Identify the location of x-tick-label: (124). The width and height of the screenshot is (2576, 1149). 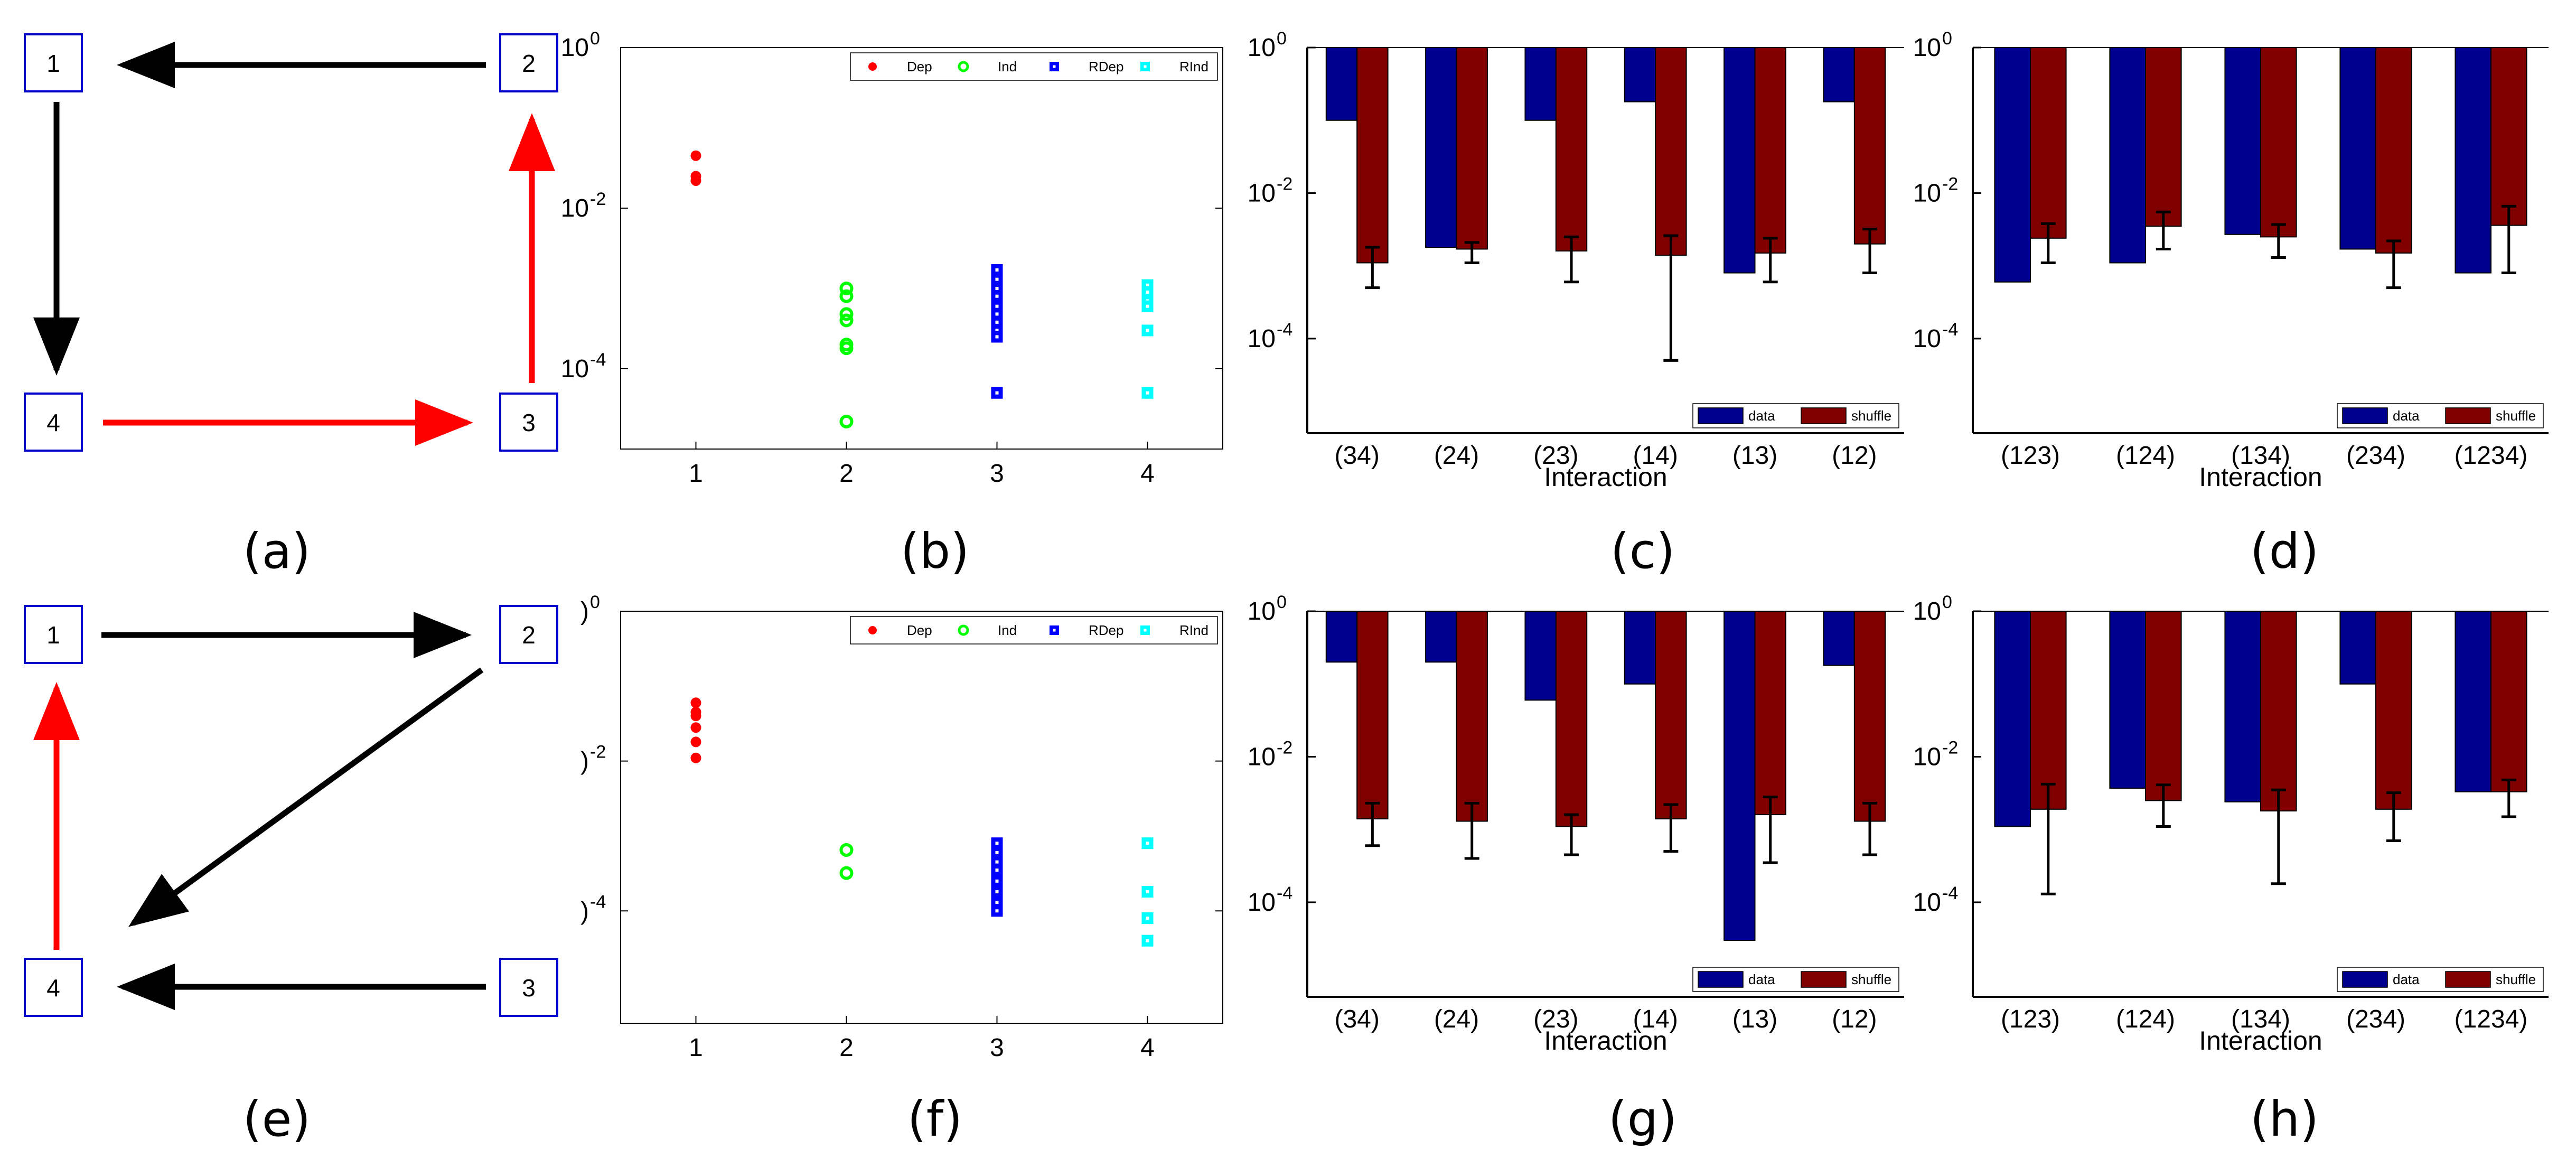
(2145, 1019).